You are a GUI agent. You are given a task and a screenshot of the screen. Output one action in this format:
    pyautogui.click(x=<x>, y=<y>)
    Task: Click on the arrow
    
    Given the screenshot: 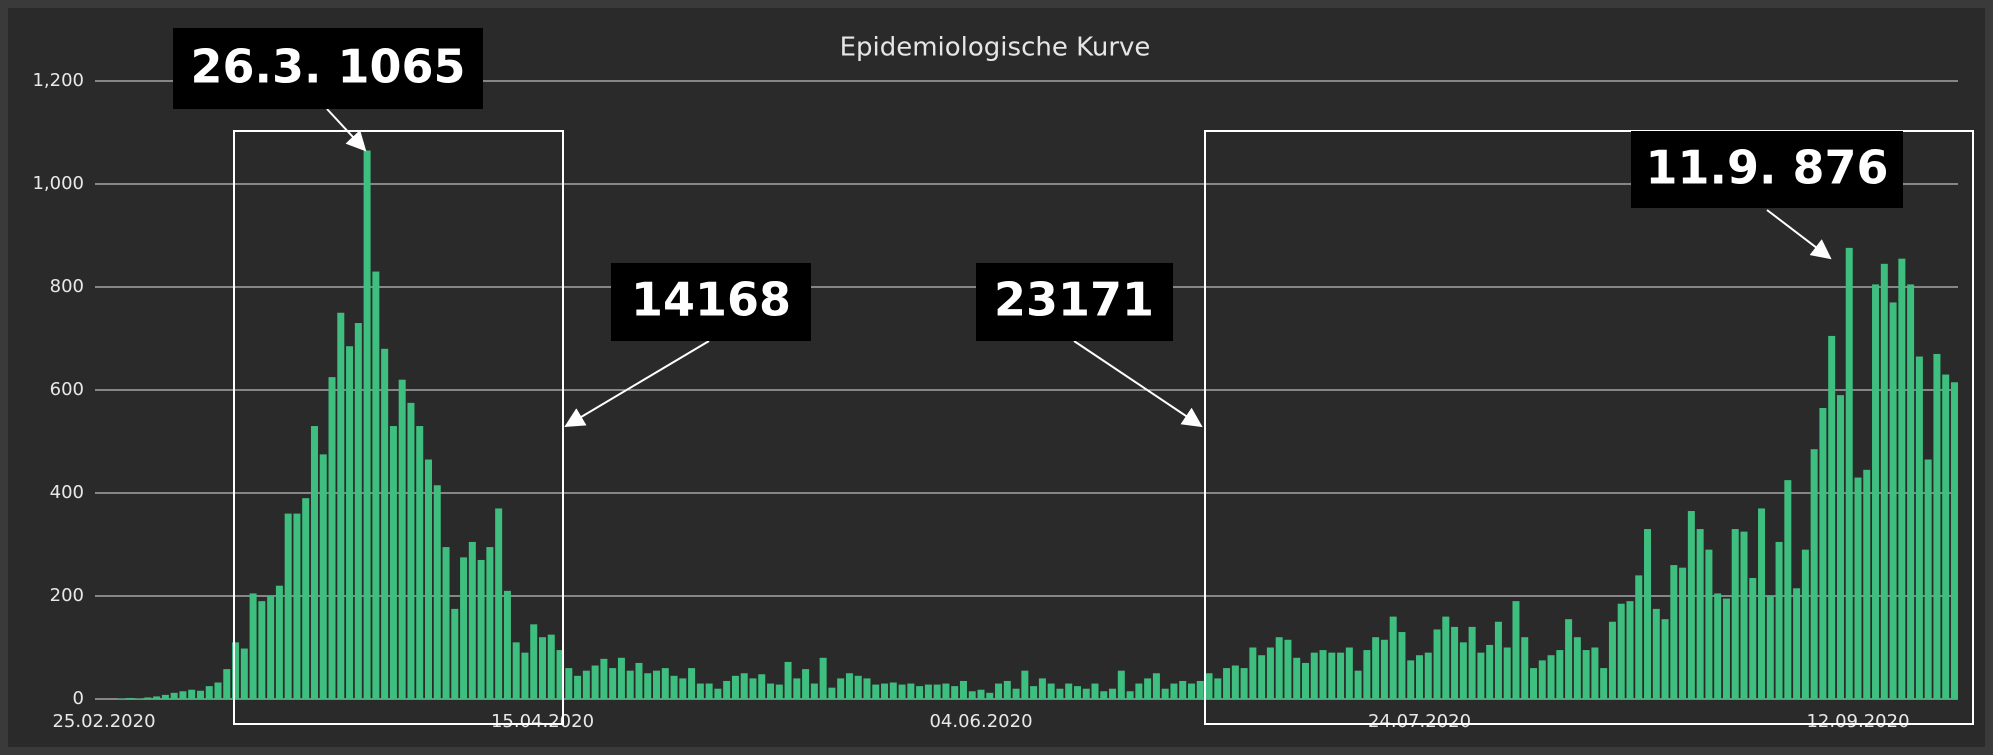 What is the action you would take?
    pyautogui.click(x=1138, y=384)
    